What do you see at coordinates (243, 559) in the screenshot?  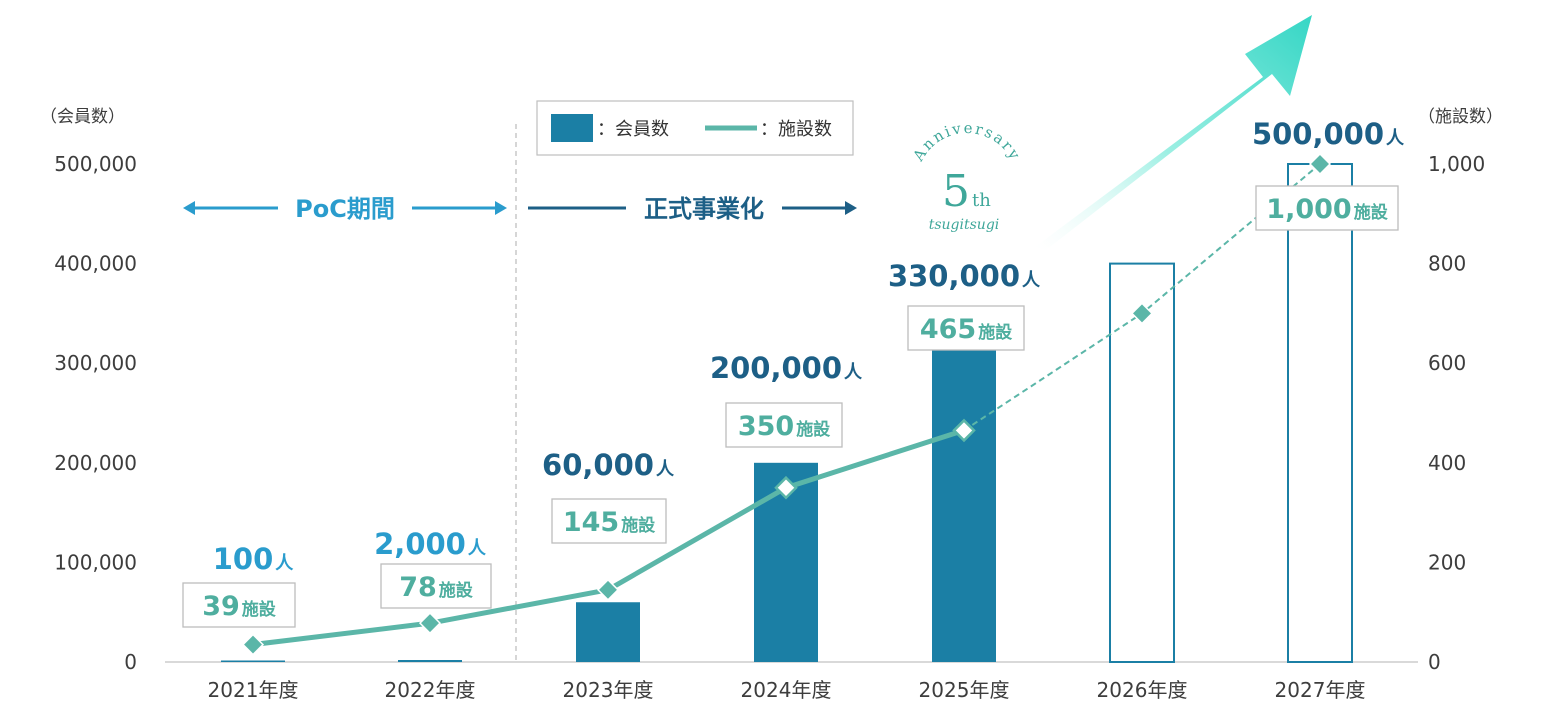 I see `member-value-number: 100` at bounding box center [243, 559].